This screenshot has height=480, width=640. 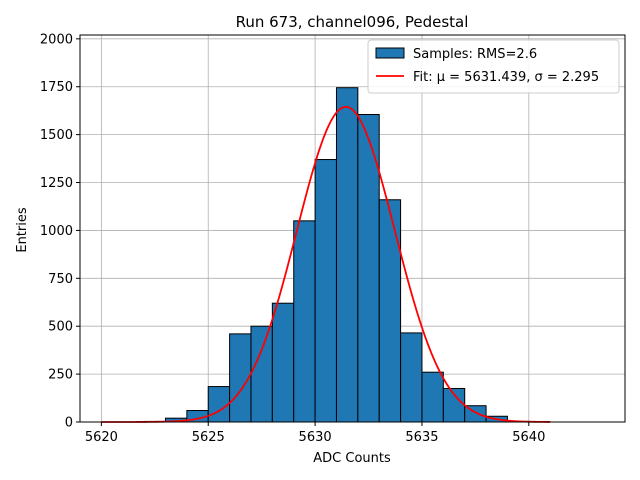 What do you see at coordinates (506, 77) in the screenshot?
I see `legend-fit-label: Fit: μ = 5631.439, σ = 2.295` at bounding box center [506, 77].